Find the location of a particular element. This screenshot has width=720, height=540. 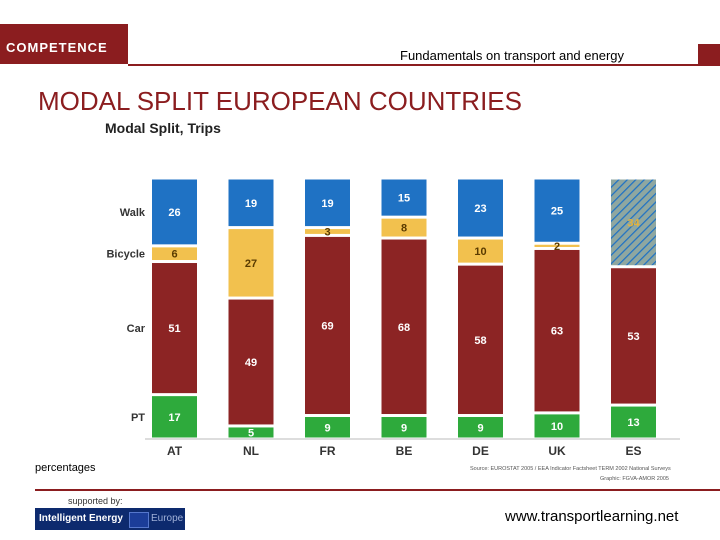

data-label-BE-walk: 15 is located at coordinates (404, 199).